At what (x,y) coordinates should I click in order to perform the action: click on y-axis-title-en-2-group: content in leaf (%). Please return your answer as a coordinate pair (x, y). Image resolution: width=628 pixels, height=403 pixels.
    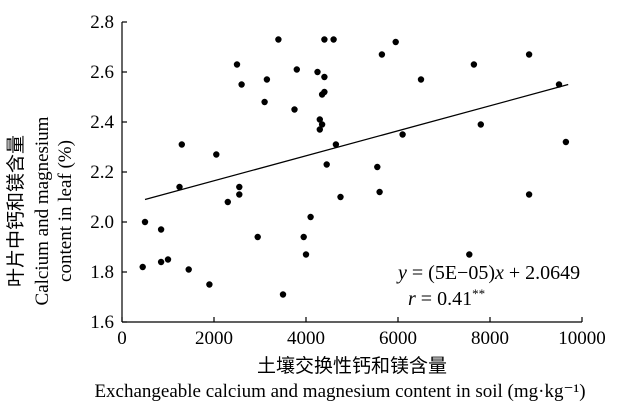
    Looking at the image, I should click on (65, 211).